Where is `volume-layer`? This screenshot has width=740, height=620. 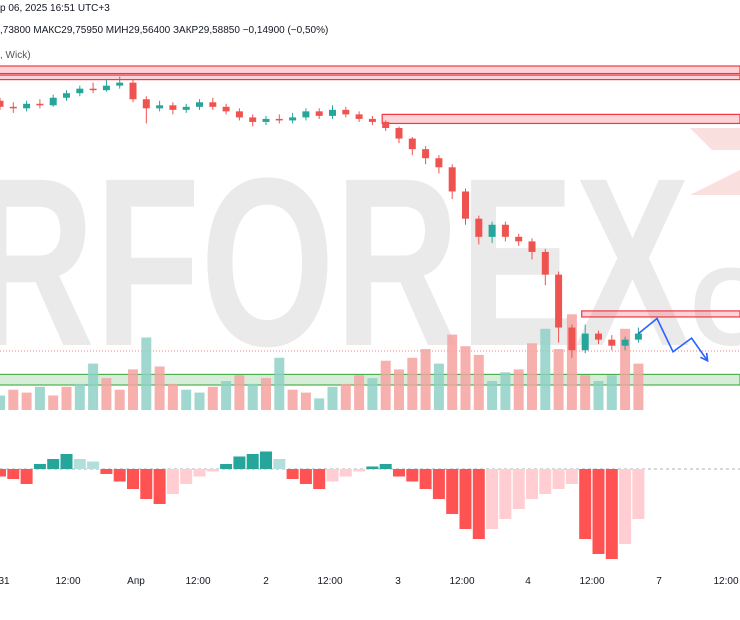
volume-layer is located at coordinates (322, 362).